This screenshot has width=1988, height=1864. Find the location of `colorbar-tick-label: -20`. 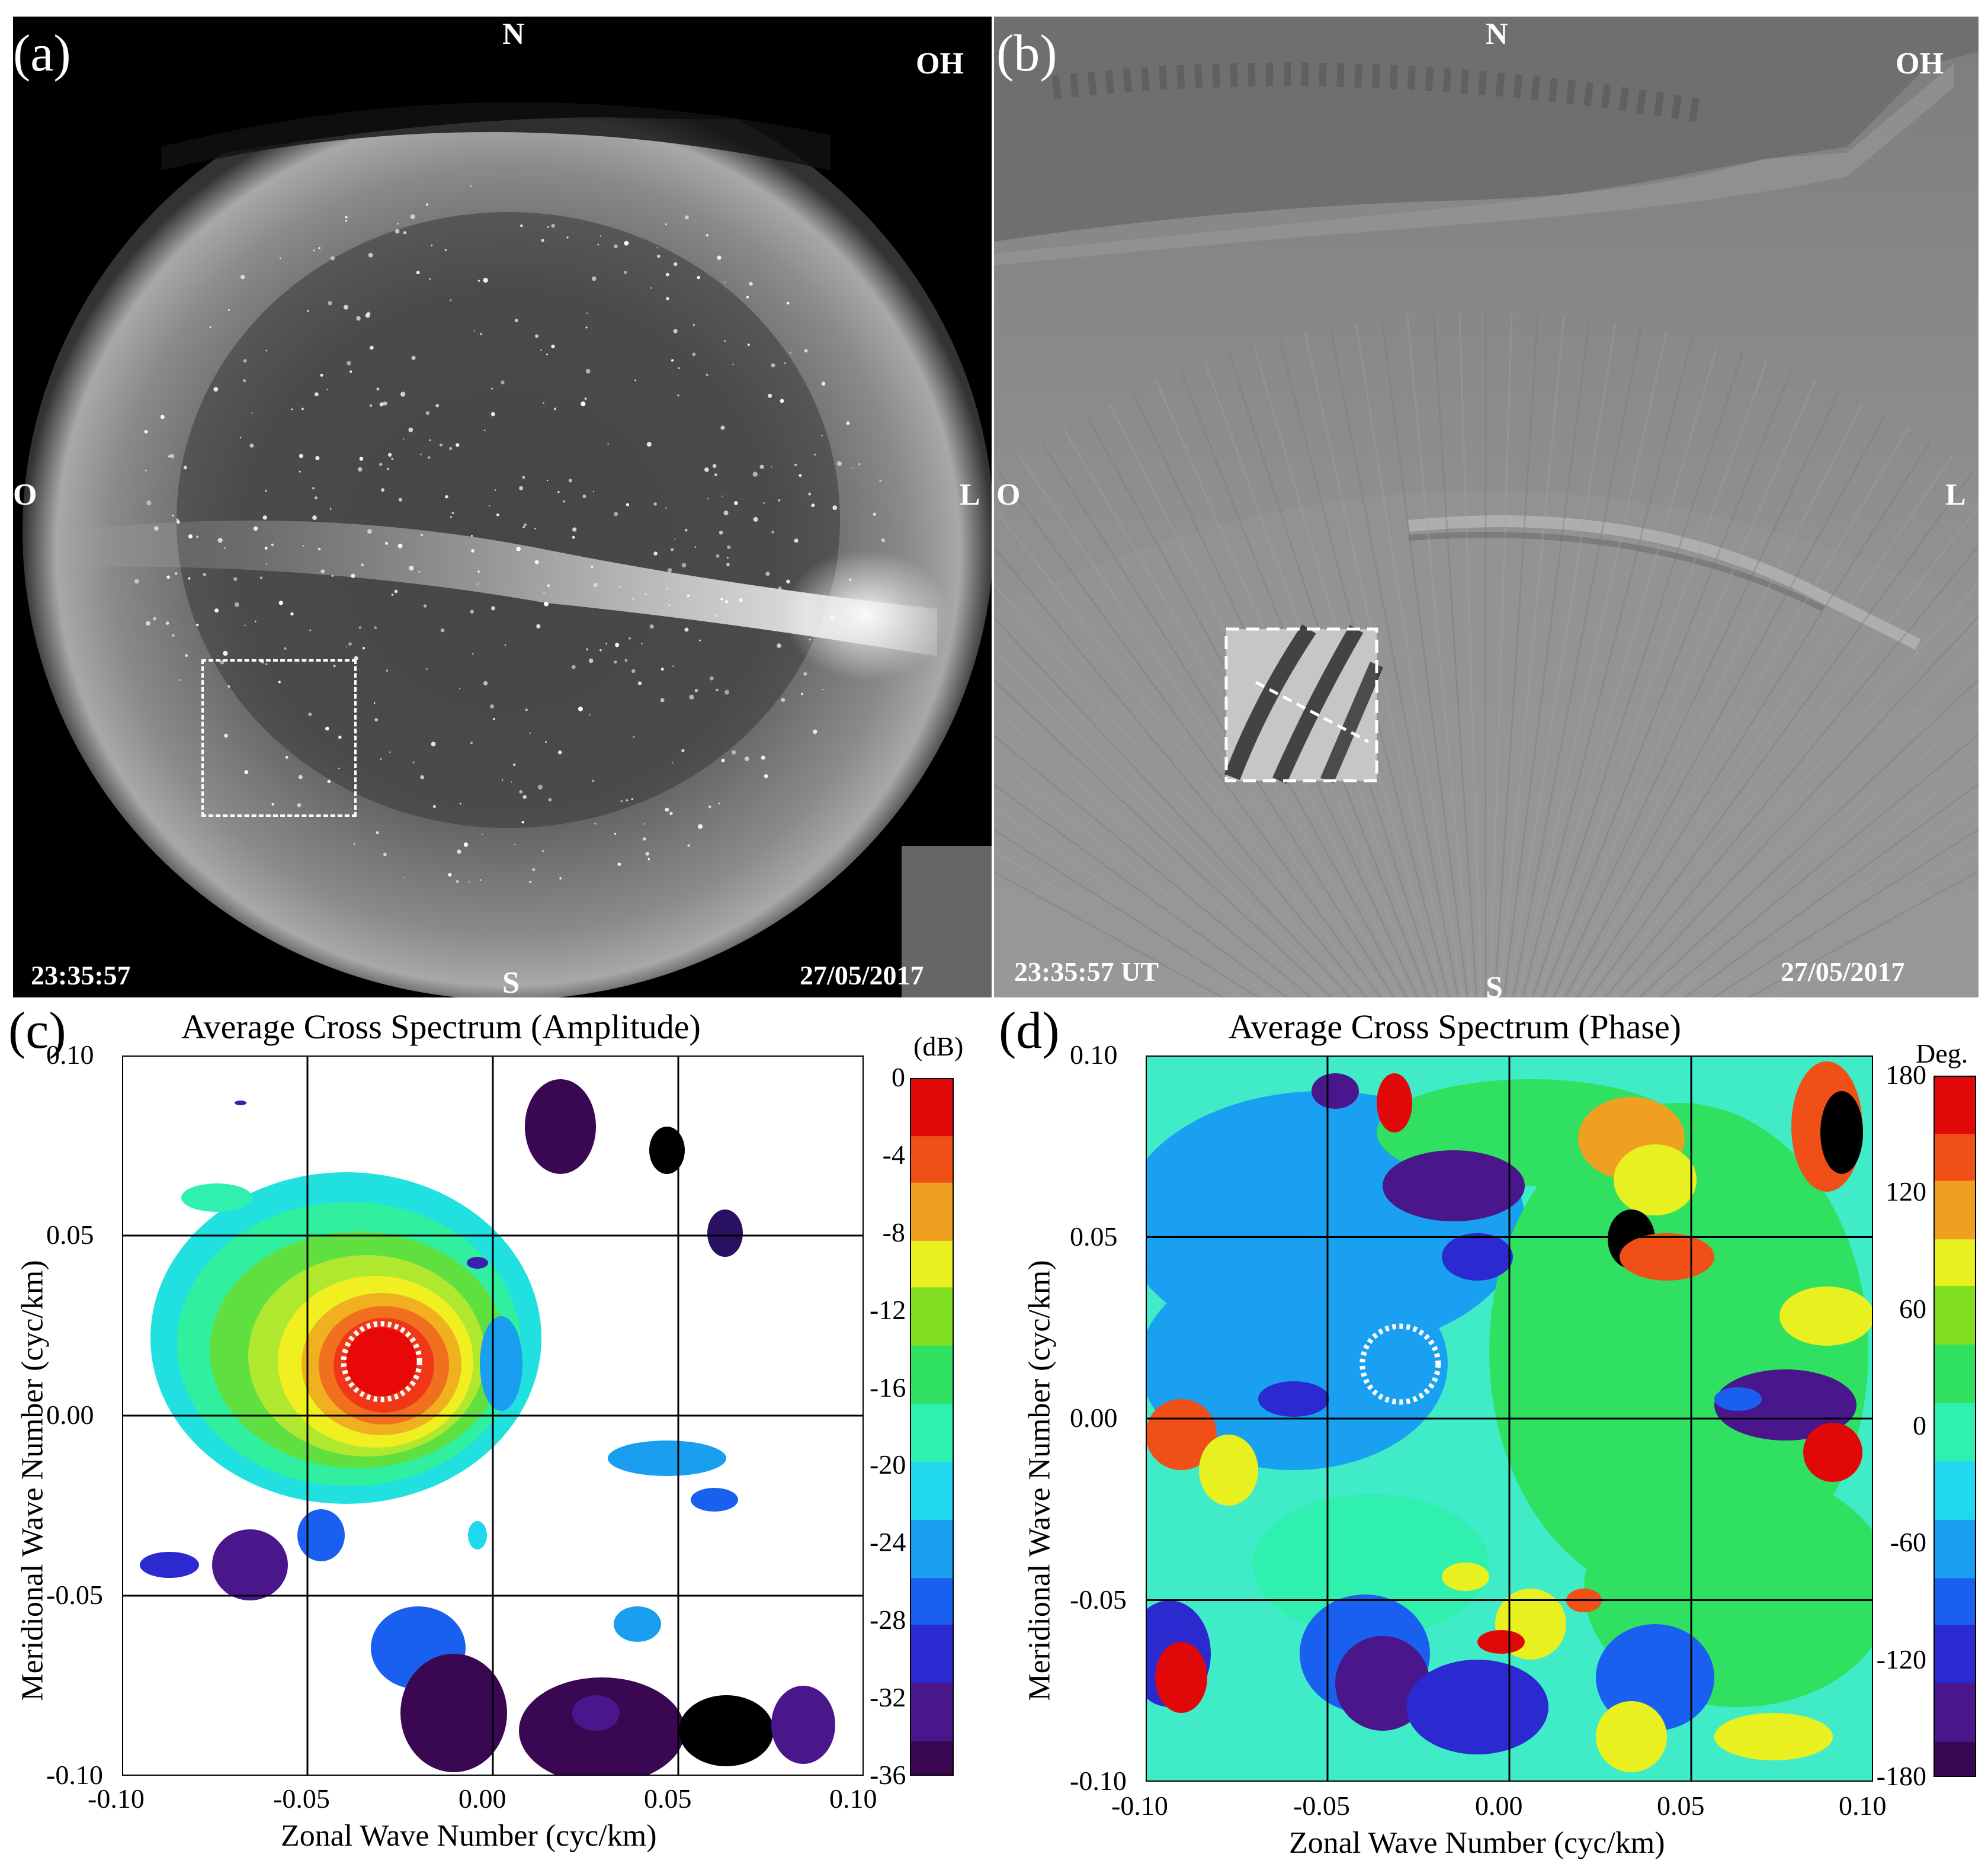

colorbar-tick-label: -20 is located at coordinates (888, 1464).